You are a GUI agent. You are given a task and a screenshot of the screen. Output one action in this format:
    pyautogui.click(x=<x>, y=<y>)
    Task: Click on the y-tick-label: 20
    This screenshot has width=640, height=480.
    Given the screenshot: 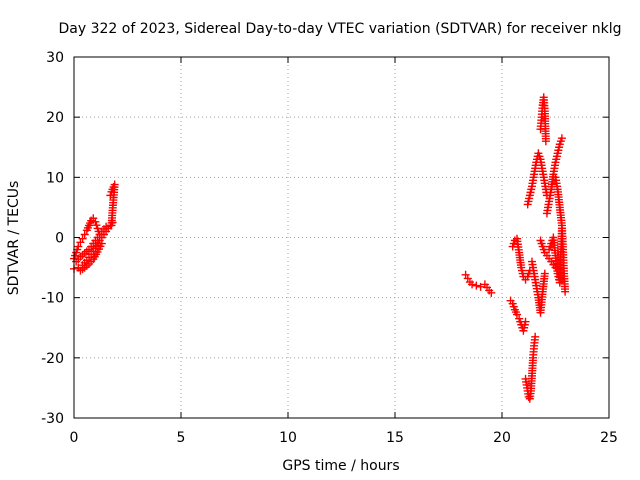 What is the action you would take?
    pyautogui.click(x=55, y=118)
    